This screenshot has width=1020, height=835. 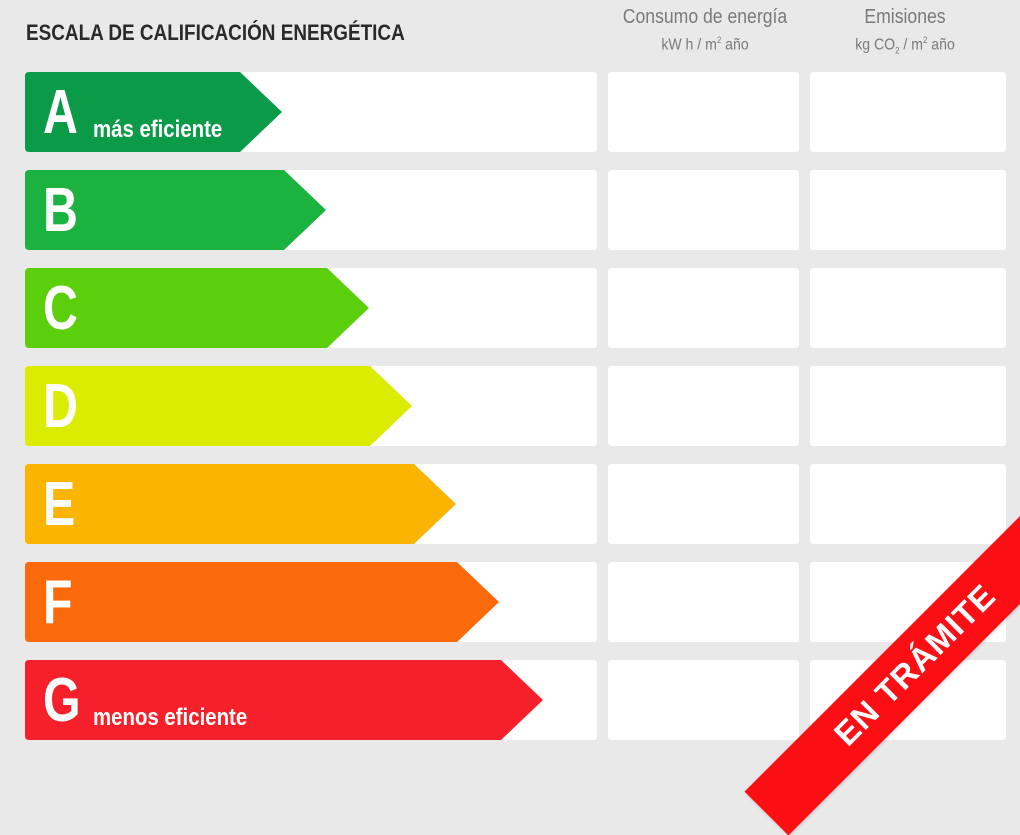 What do you see at coordinates (705, 30) in the screenshot?
I see `column-header-energy: Consumo de energía kW h / m2 año` at bounding box center [705, 30].